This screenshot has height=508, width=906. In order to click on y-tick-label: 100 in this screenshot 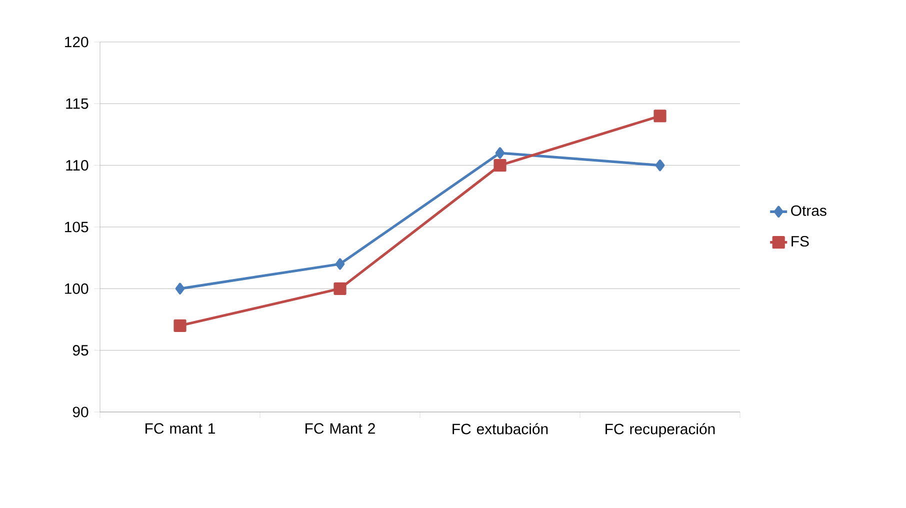, I will do `click(76, 288)`.